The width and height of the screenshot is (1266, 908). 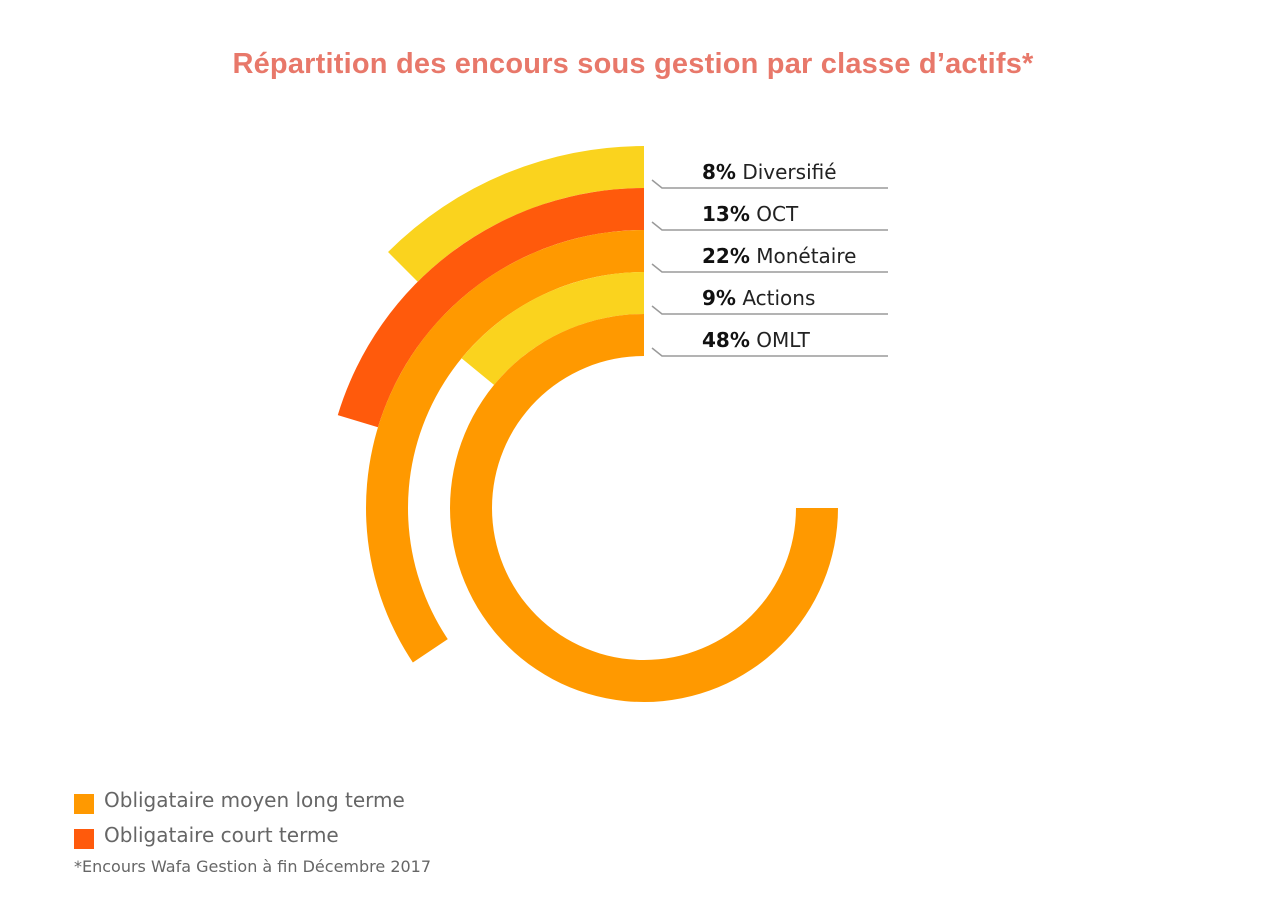 I want to click on legend-label: Obligataire moyen long terme, so click(x=254, y=800).